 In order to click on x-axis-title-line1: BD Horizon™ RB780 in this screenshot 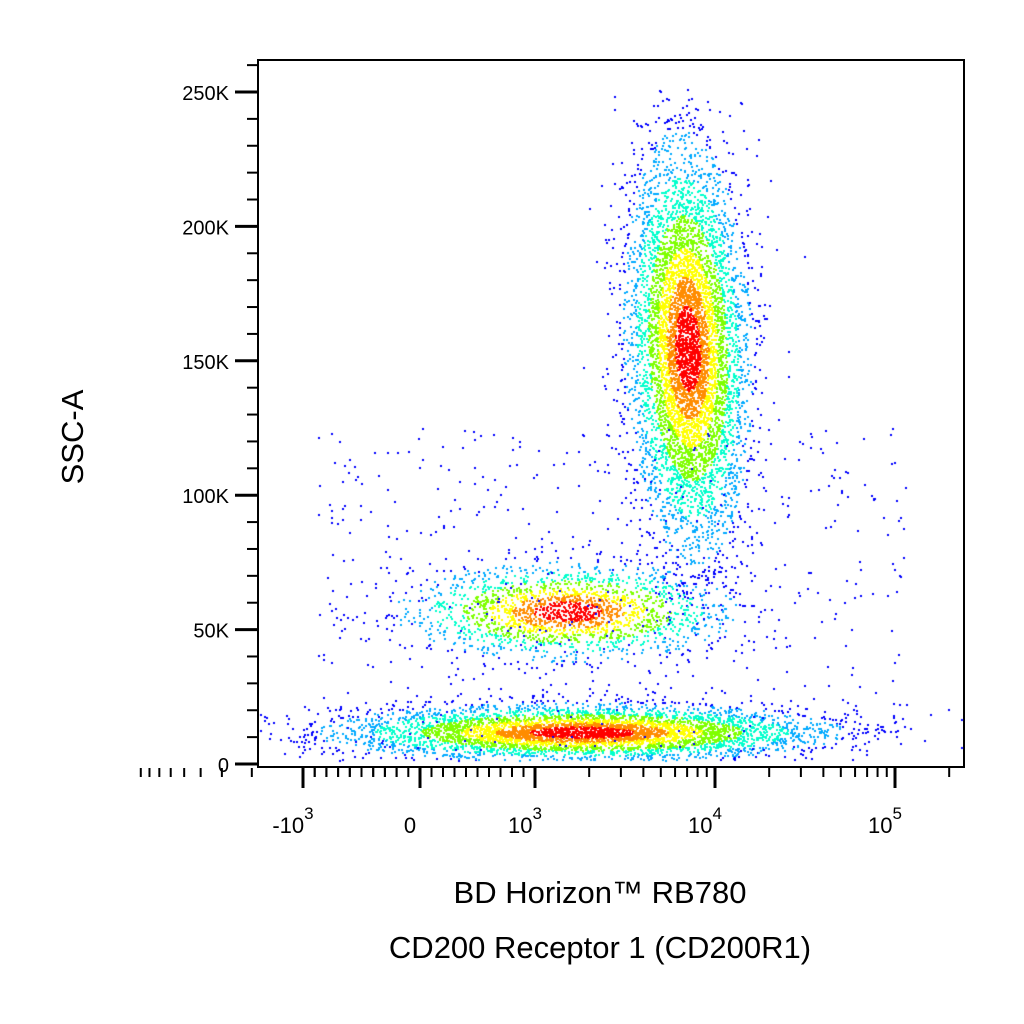, I will do `click(600, 892)`.